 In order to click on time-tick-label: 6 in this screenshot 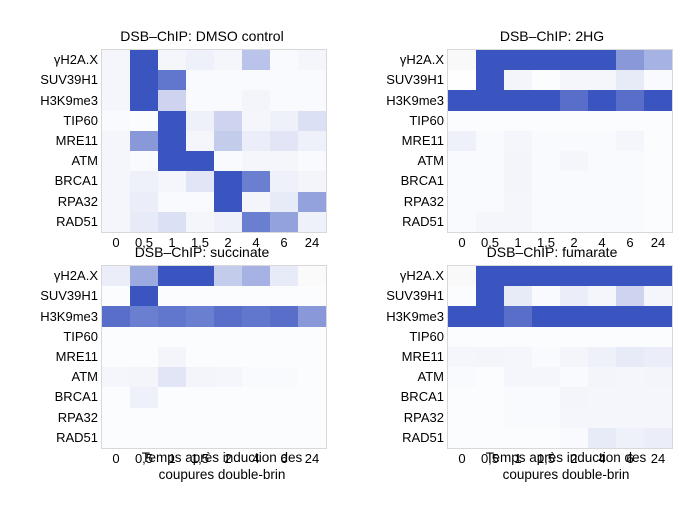, I will do `click(284, 458)`.